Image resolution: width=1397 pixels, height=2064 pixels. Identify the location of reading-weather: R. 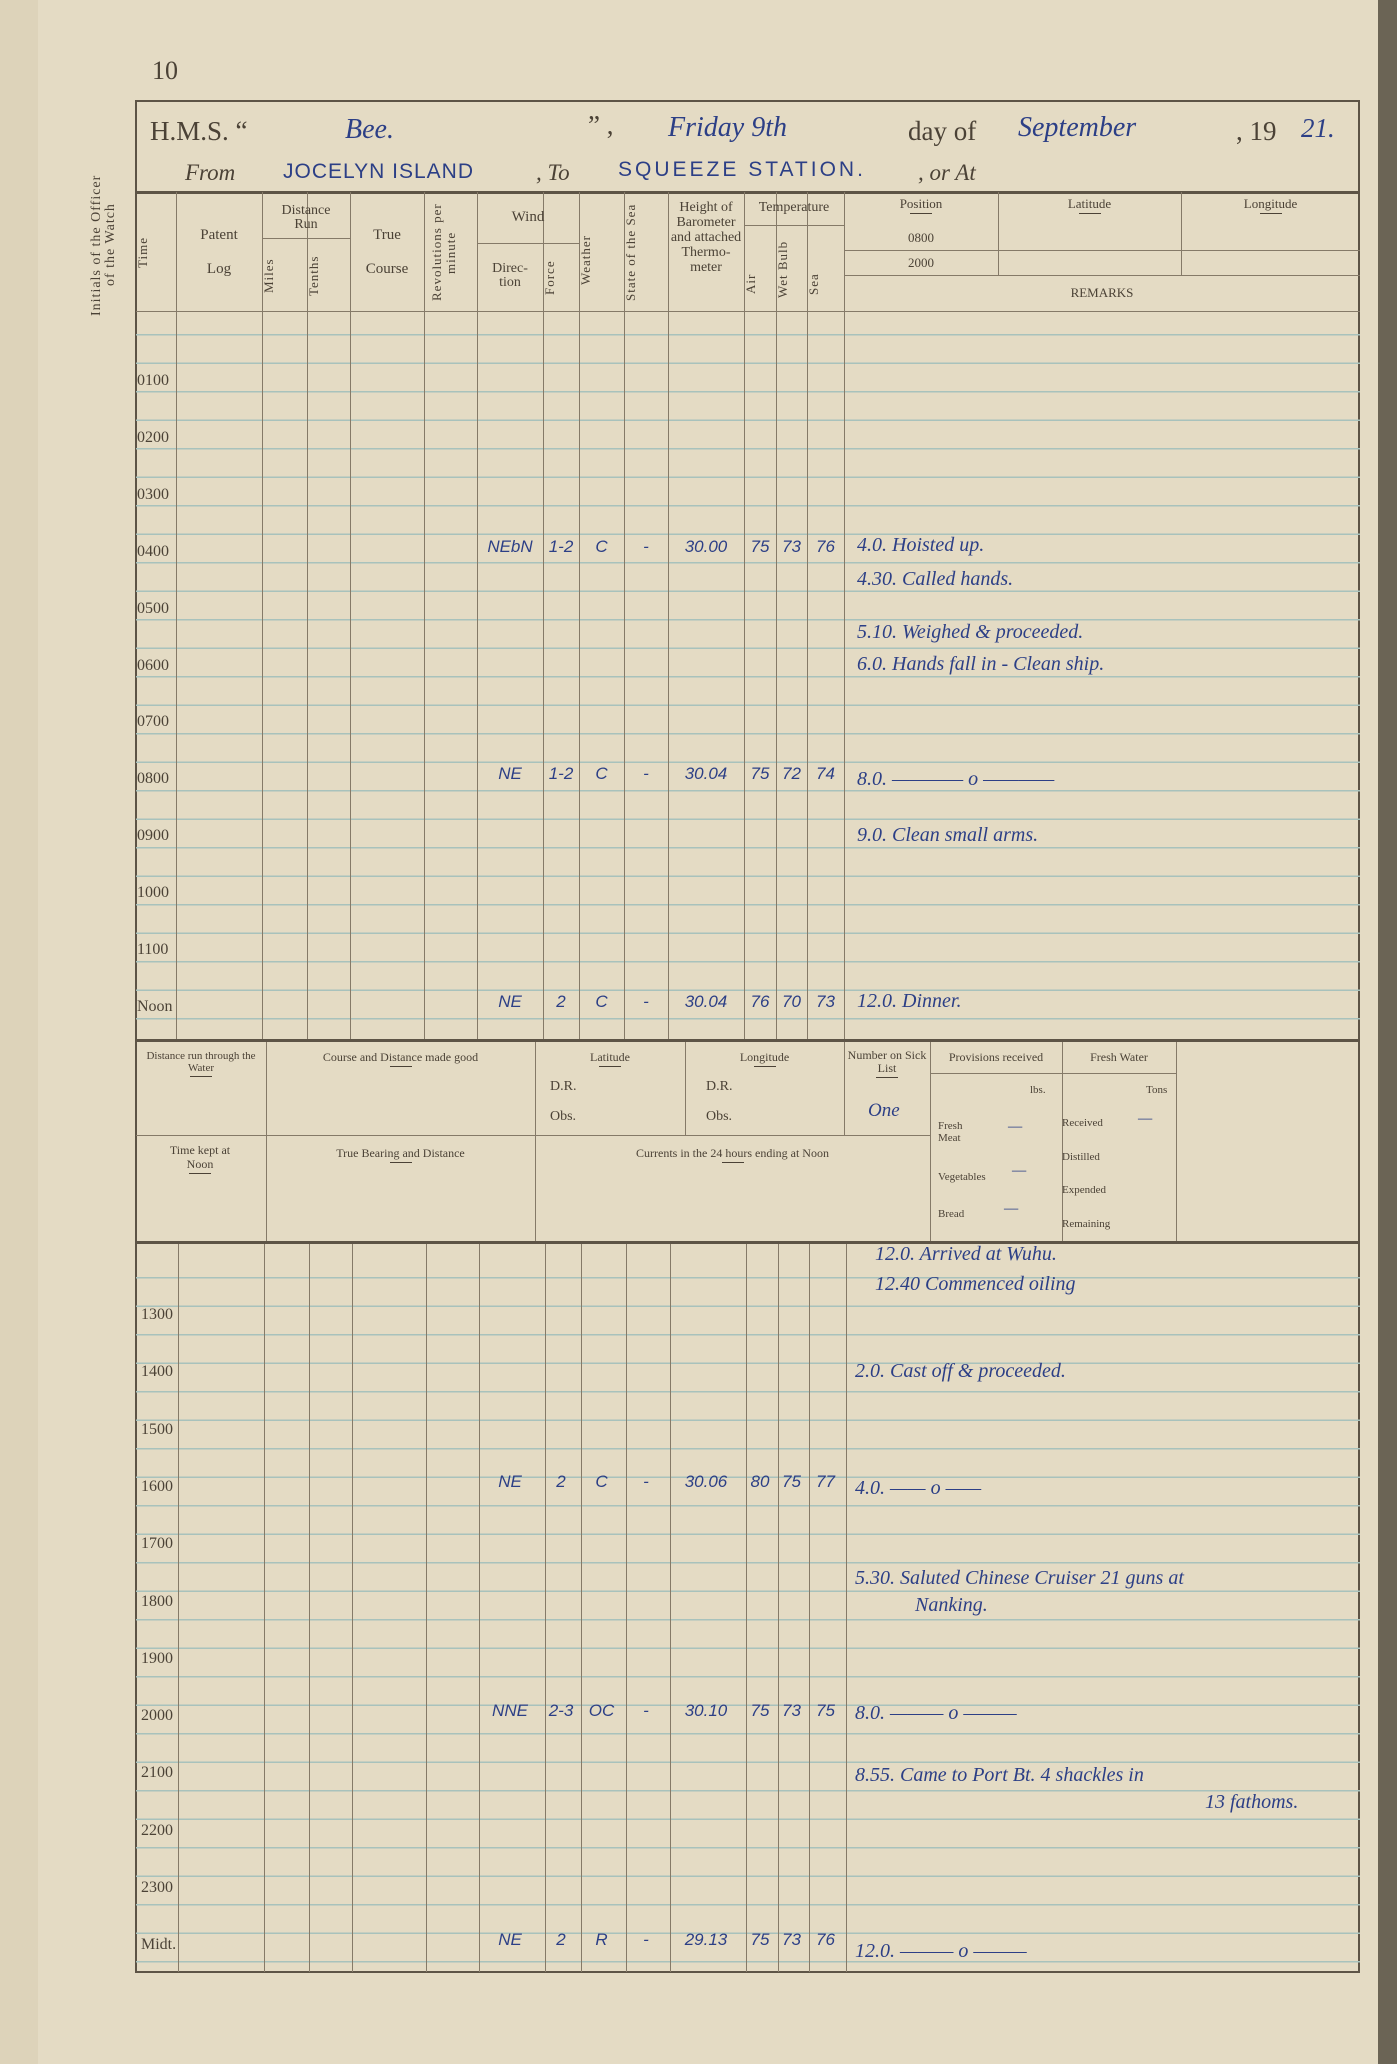
(601, 1940).